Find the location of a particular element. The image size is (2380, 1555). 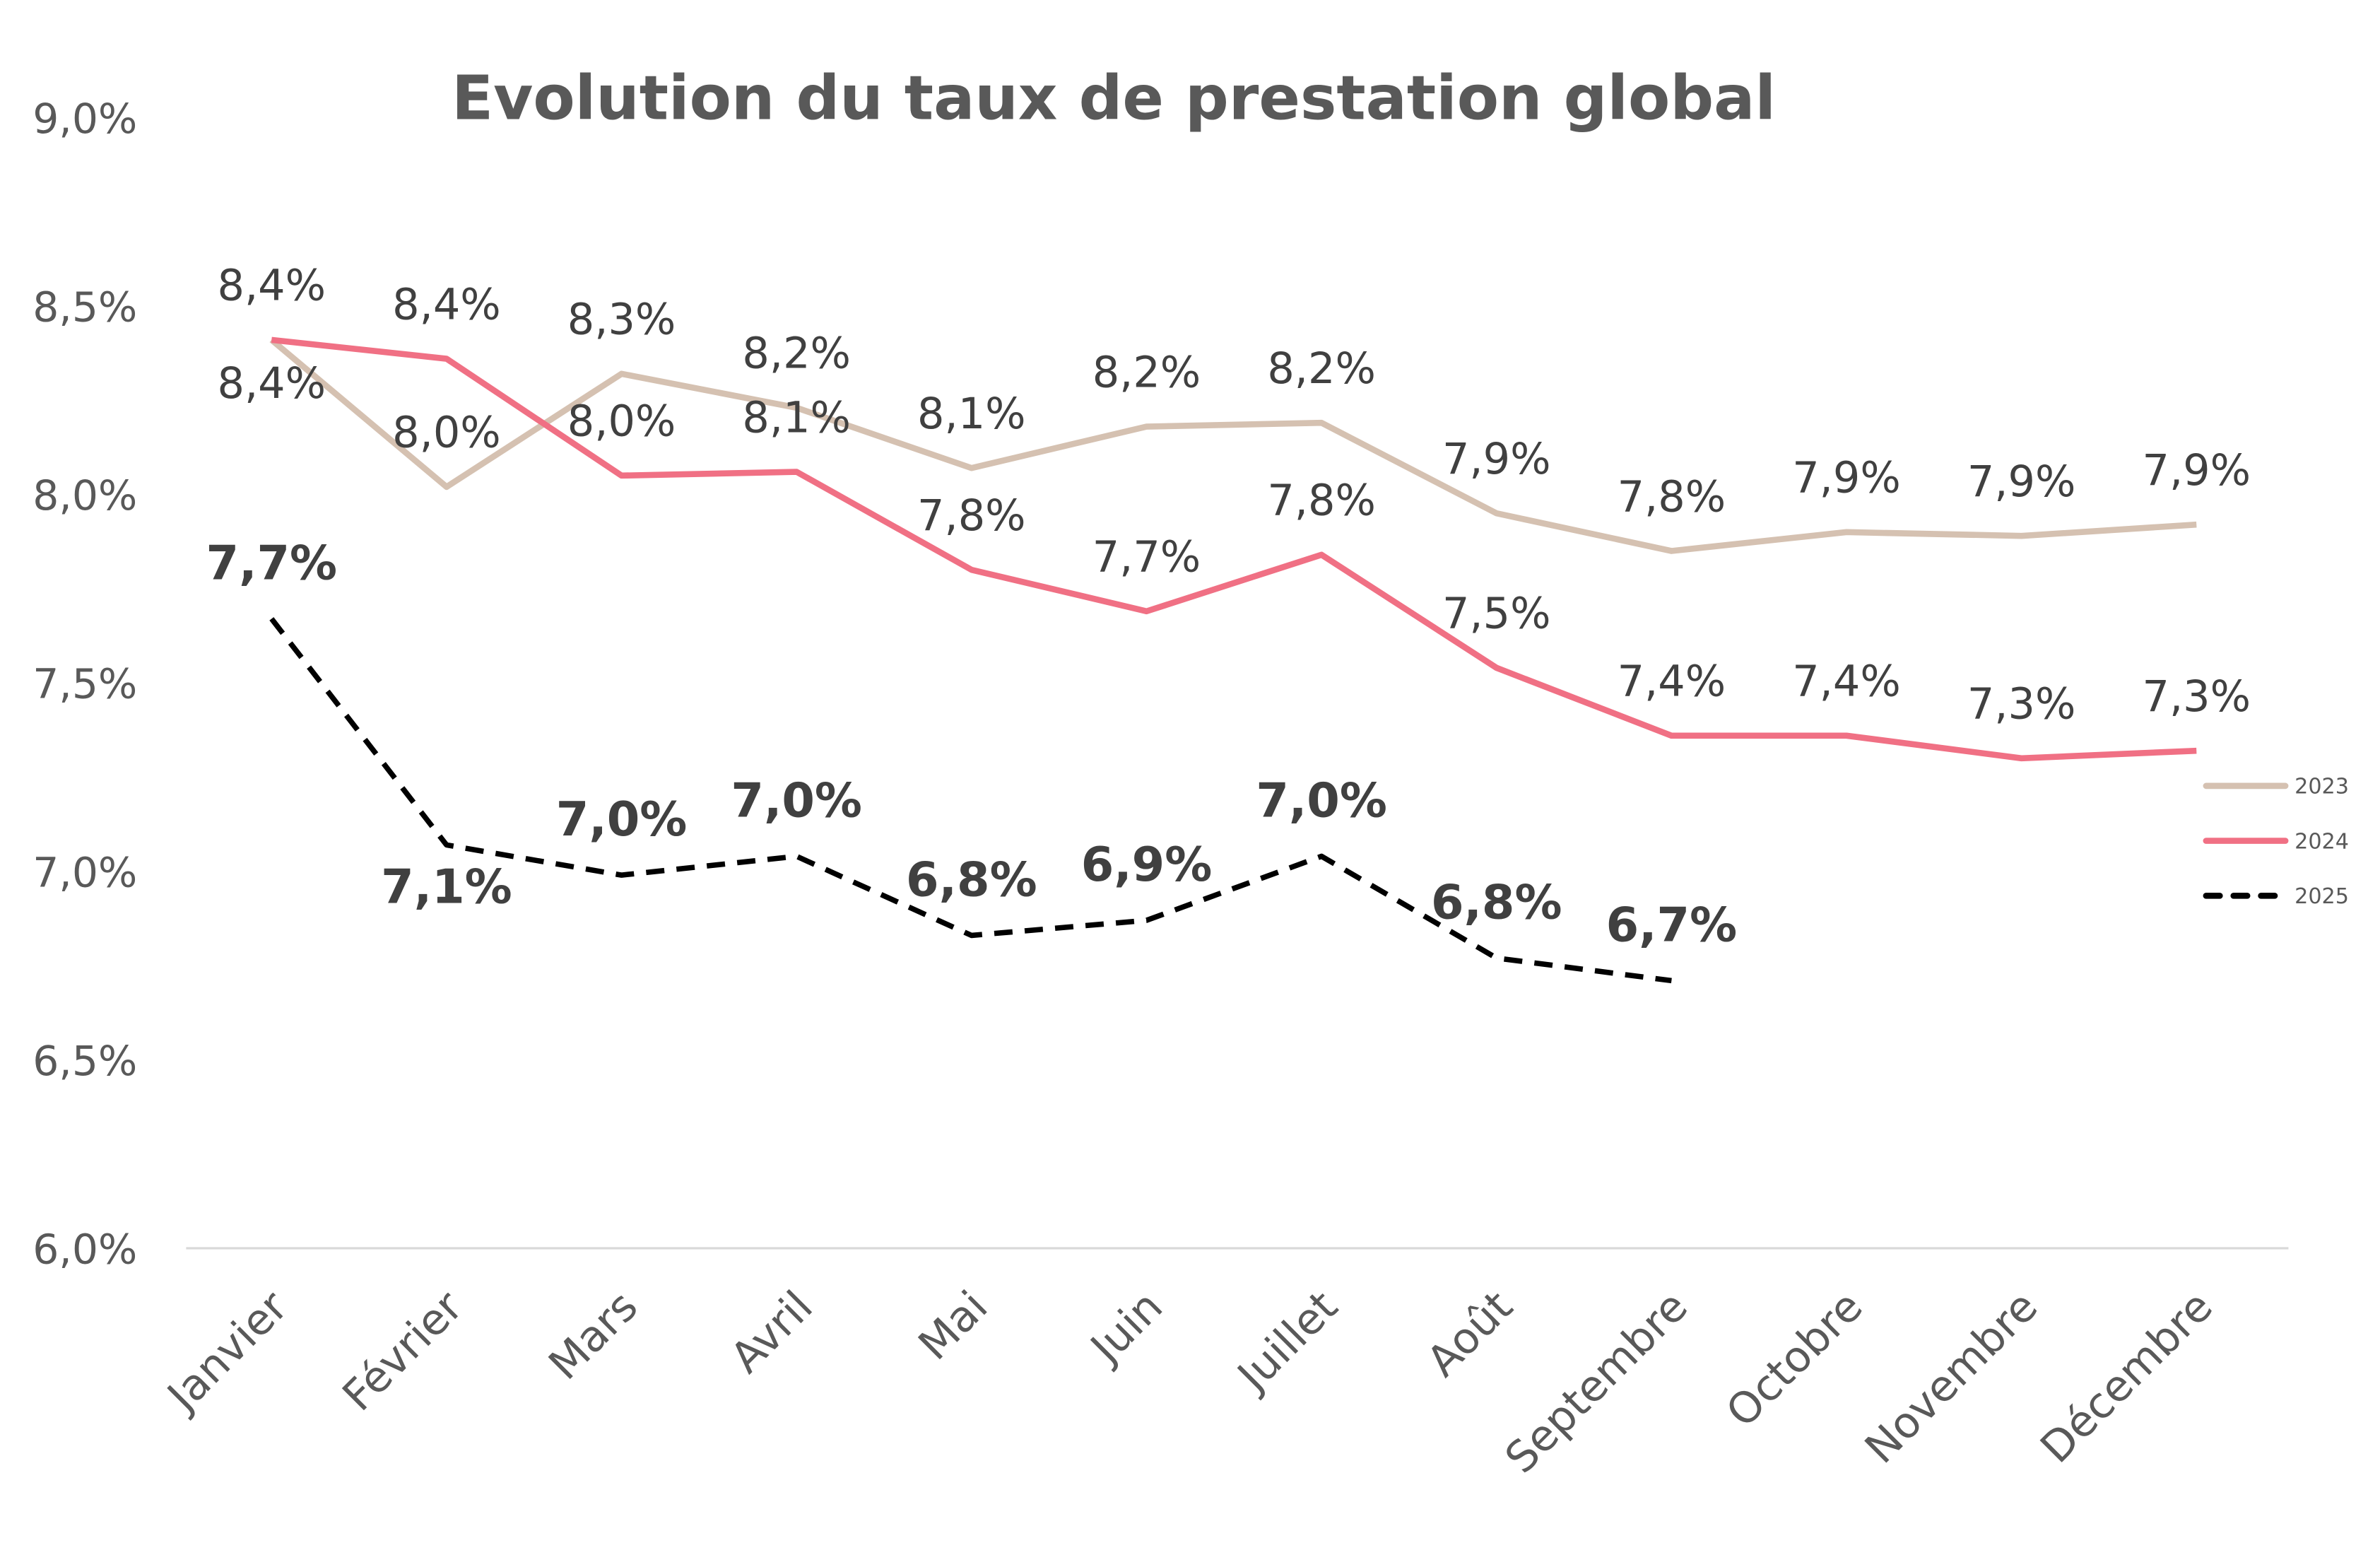

y-tick-label: 7,5% is located at coordinates (85, 684).